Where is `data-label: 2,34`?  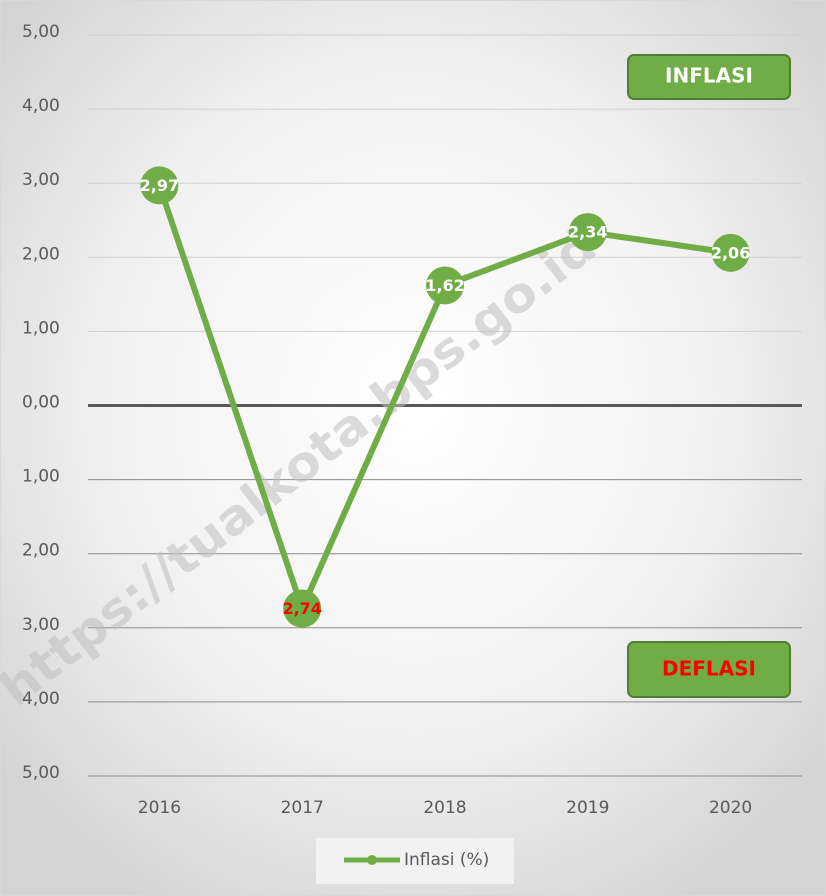 data-label: 2,34 is located at coordinates (587, 232).